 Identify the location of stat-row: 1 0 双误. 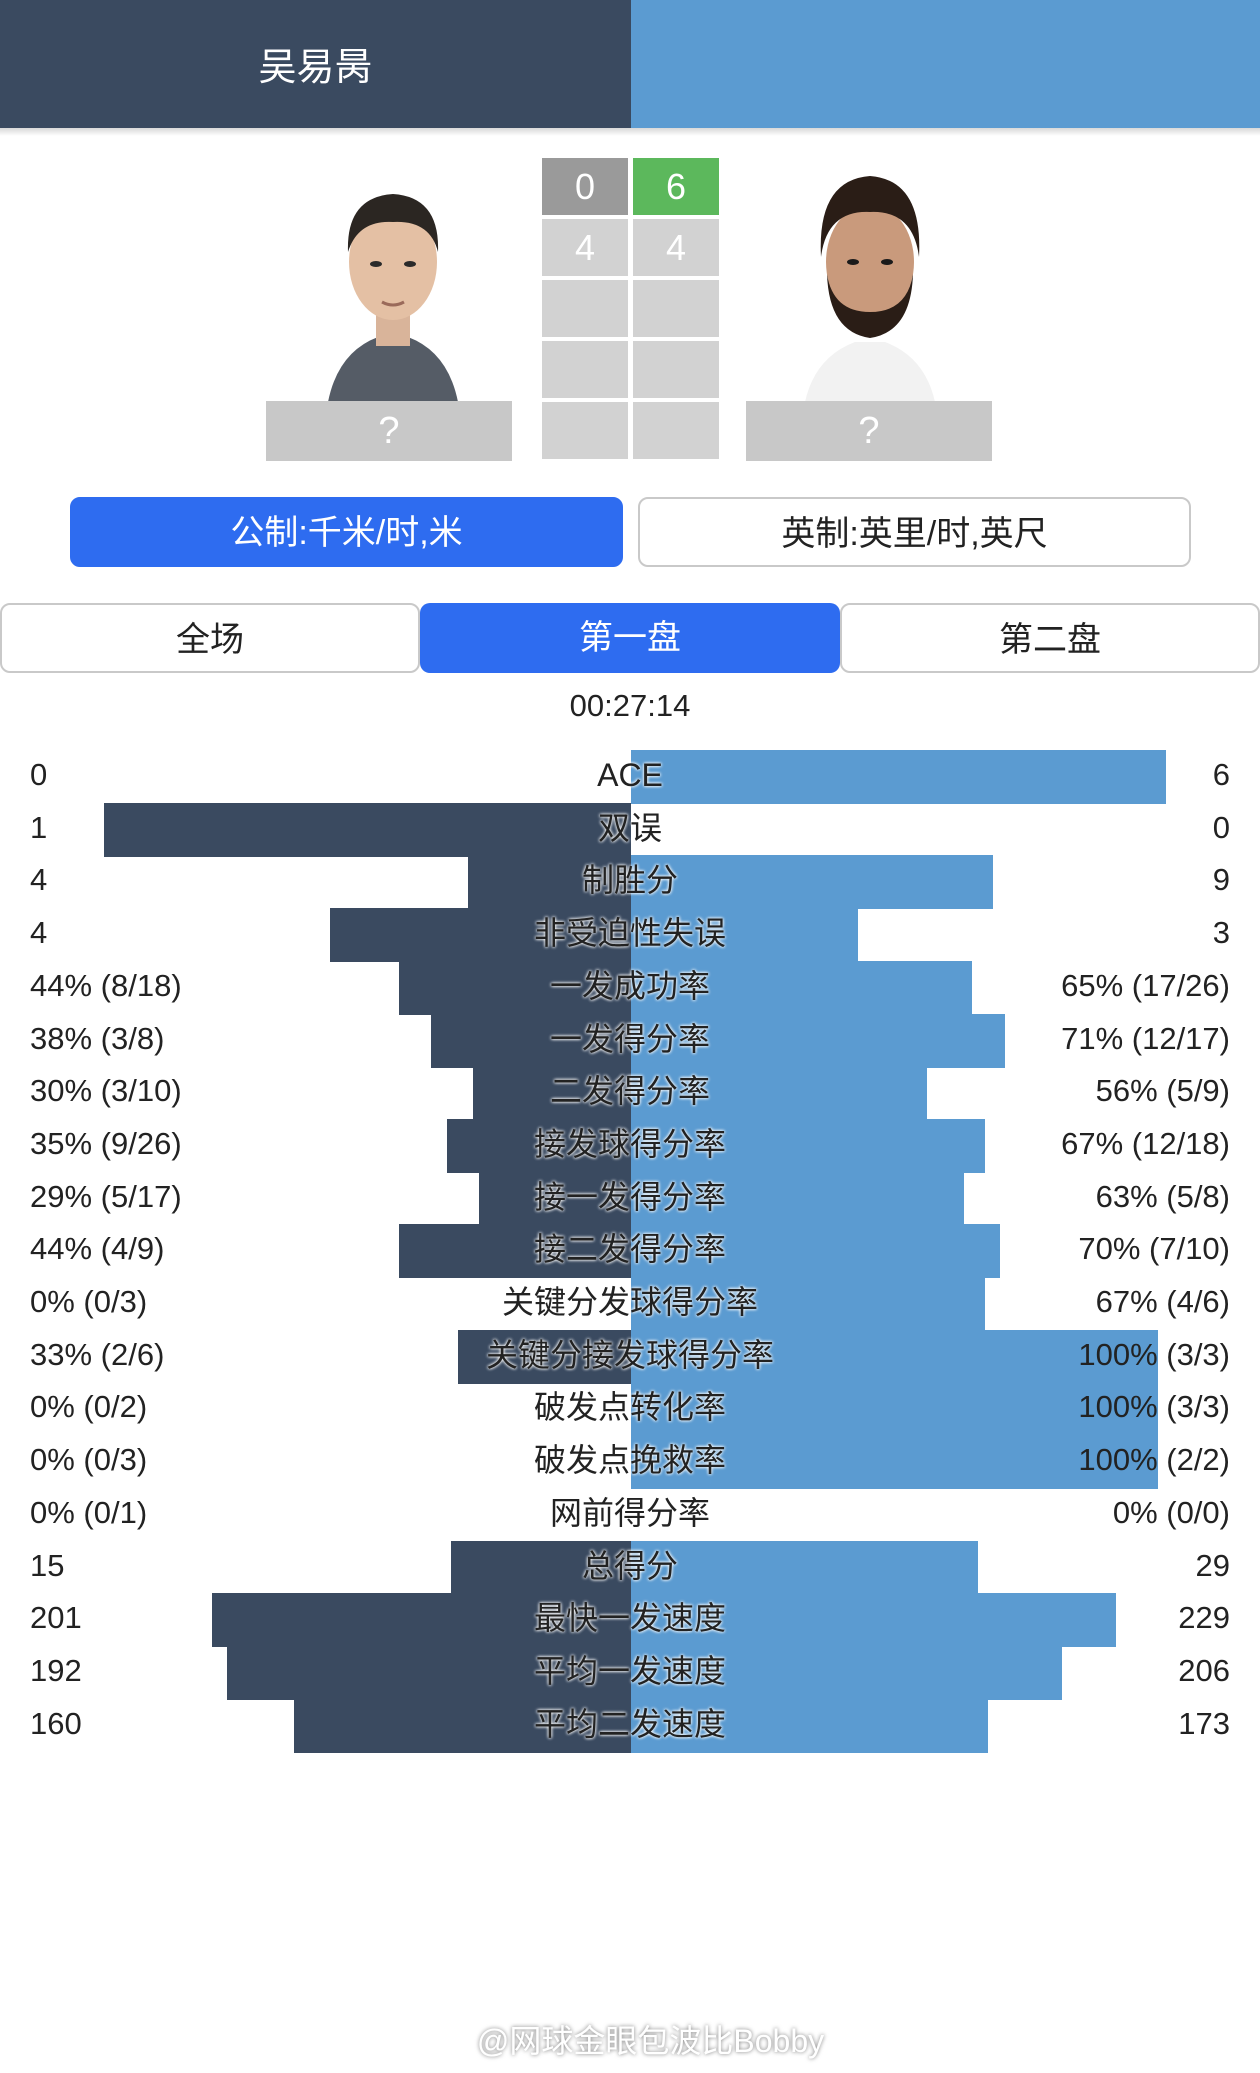
(630, 828).